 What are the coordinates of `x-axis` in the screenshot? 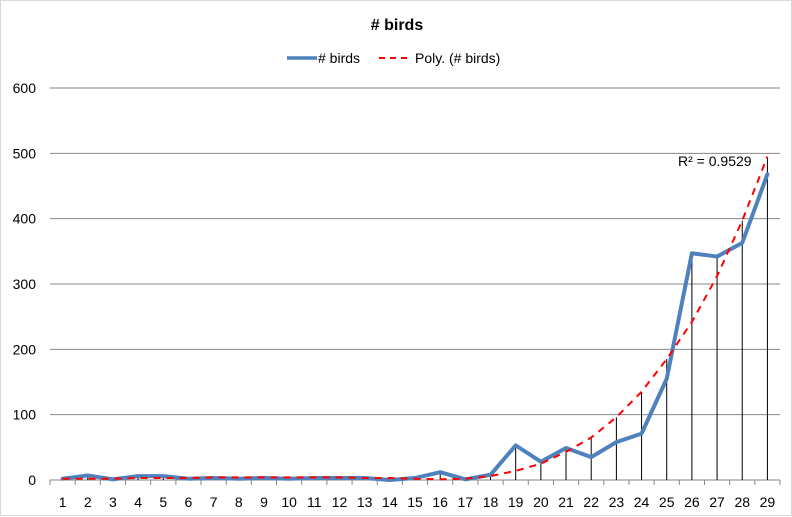 It's located at (415, 482).